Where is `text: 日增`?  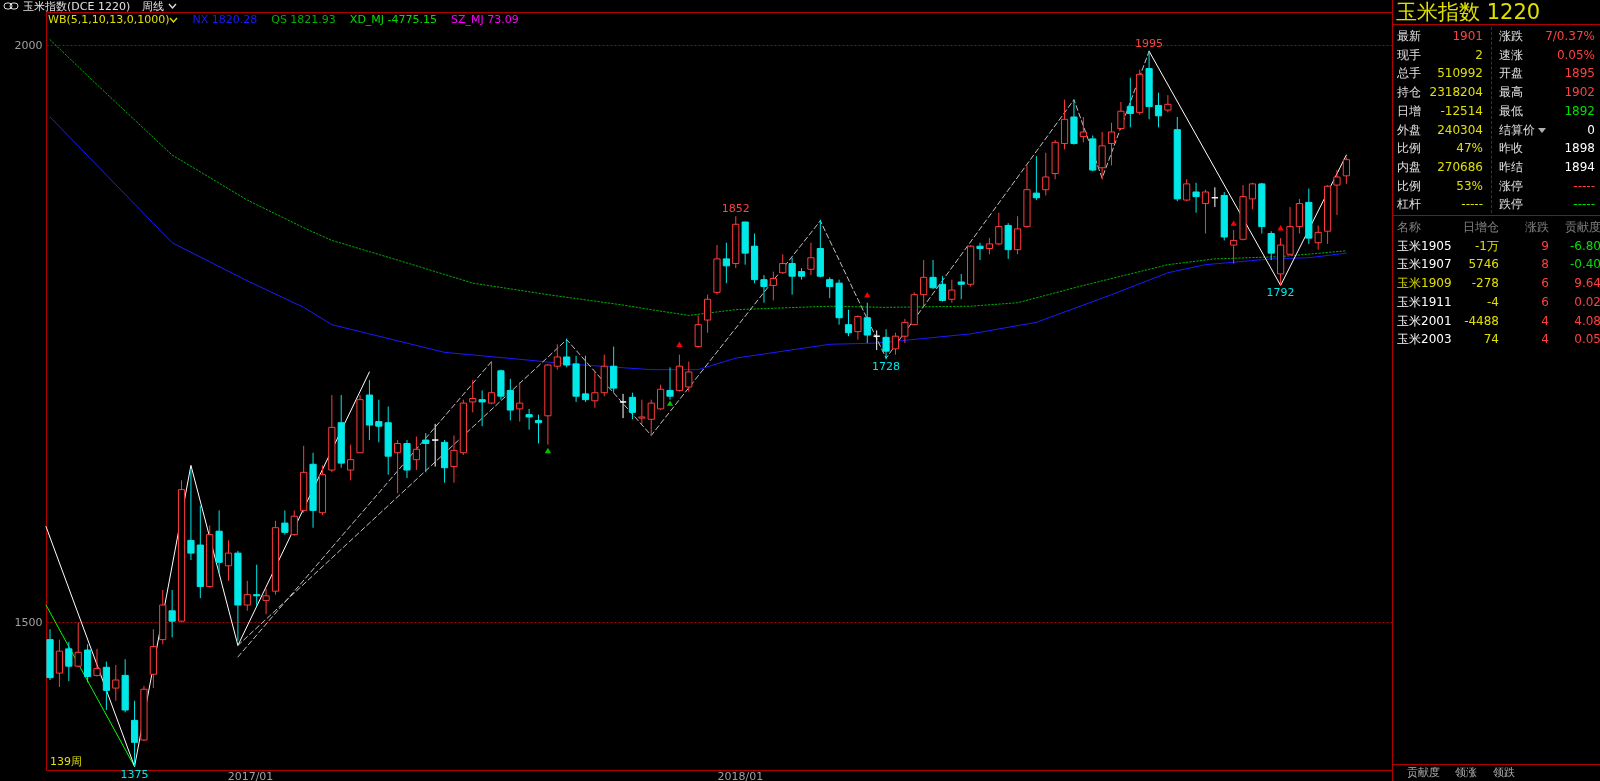 text: 日增 is located at coordinates (1409, 111).